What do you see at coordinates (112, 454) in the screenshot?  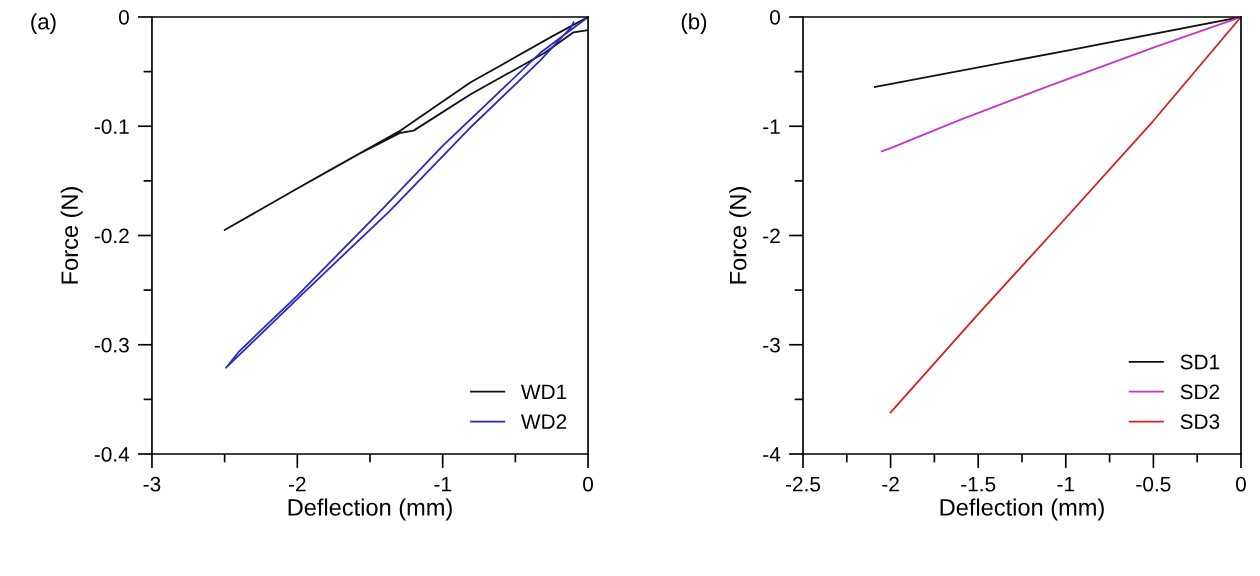 I see `y-tick-label: -0.4` at bounding box center [112, 454].